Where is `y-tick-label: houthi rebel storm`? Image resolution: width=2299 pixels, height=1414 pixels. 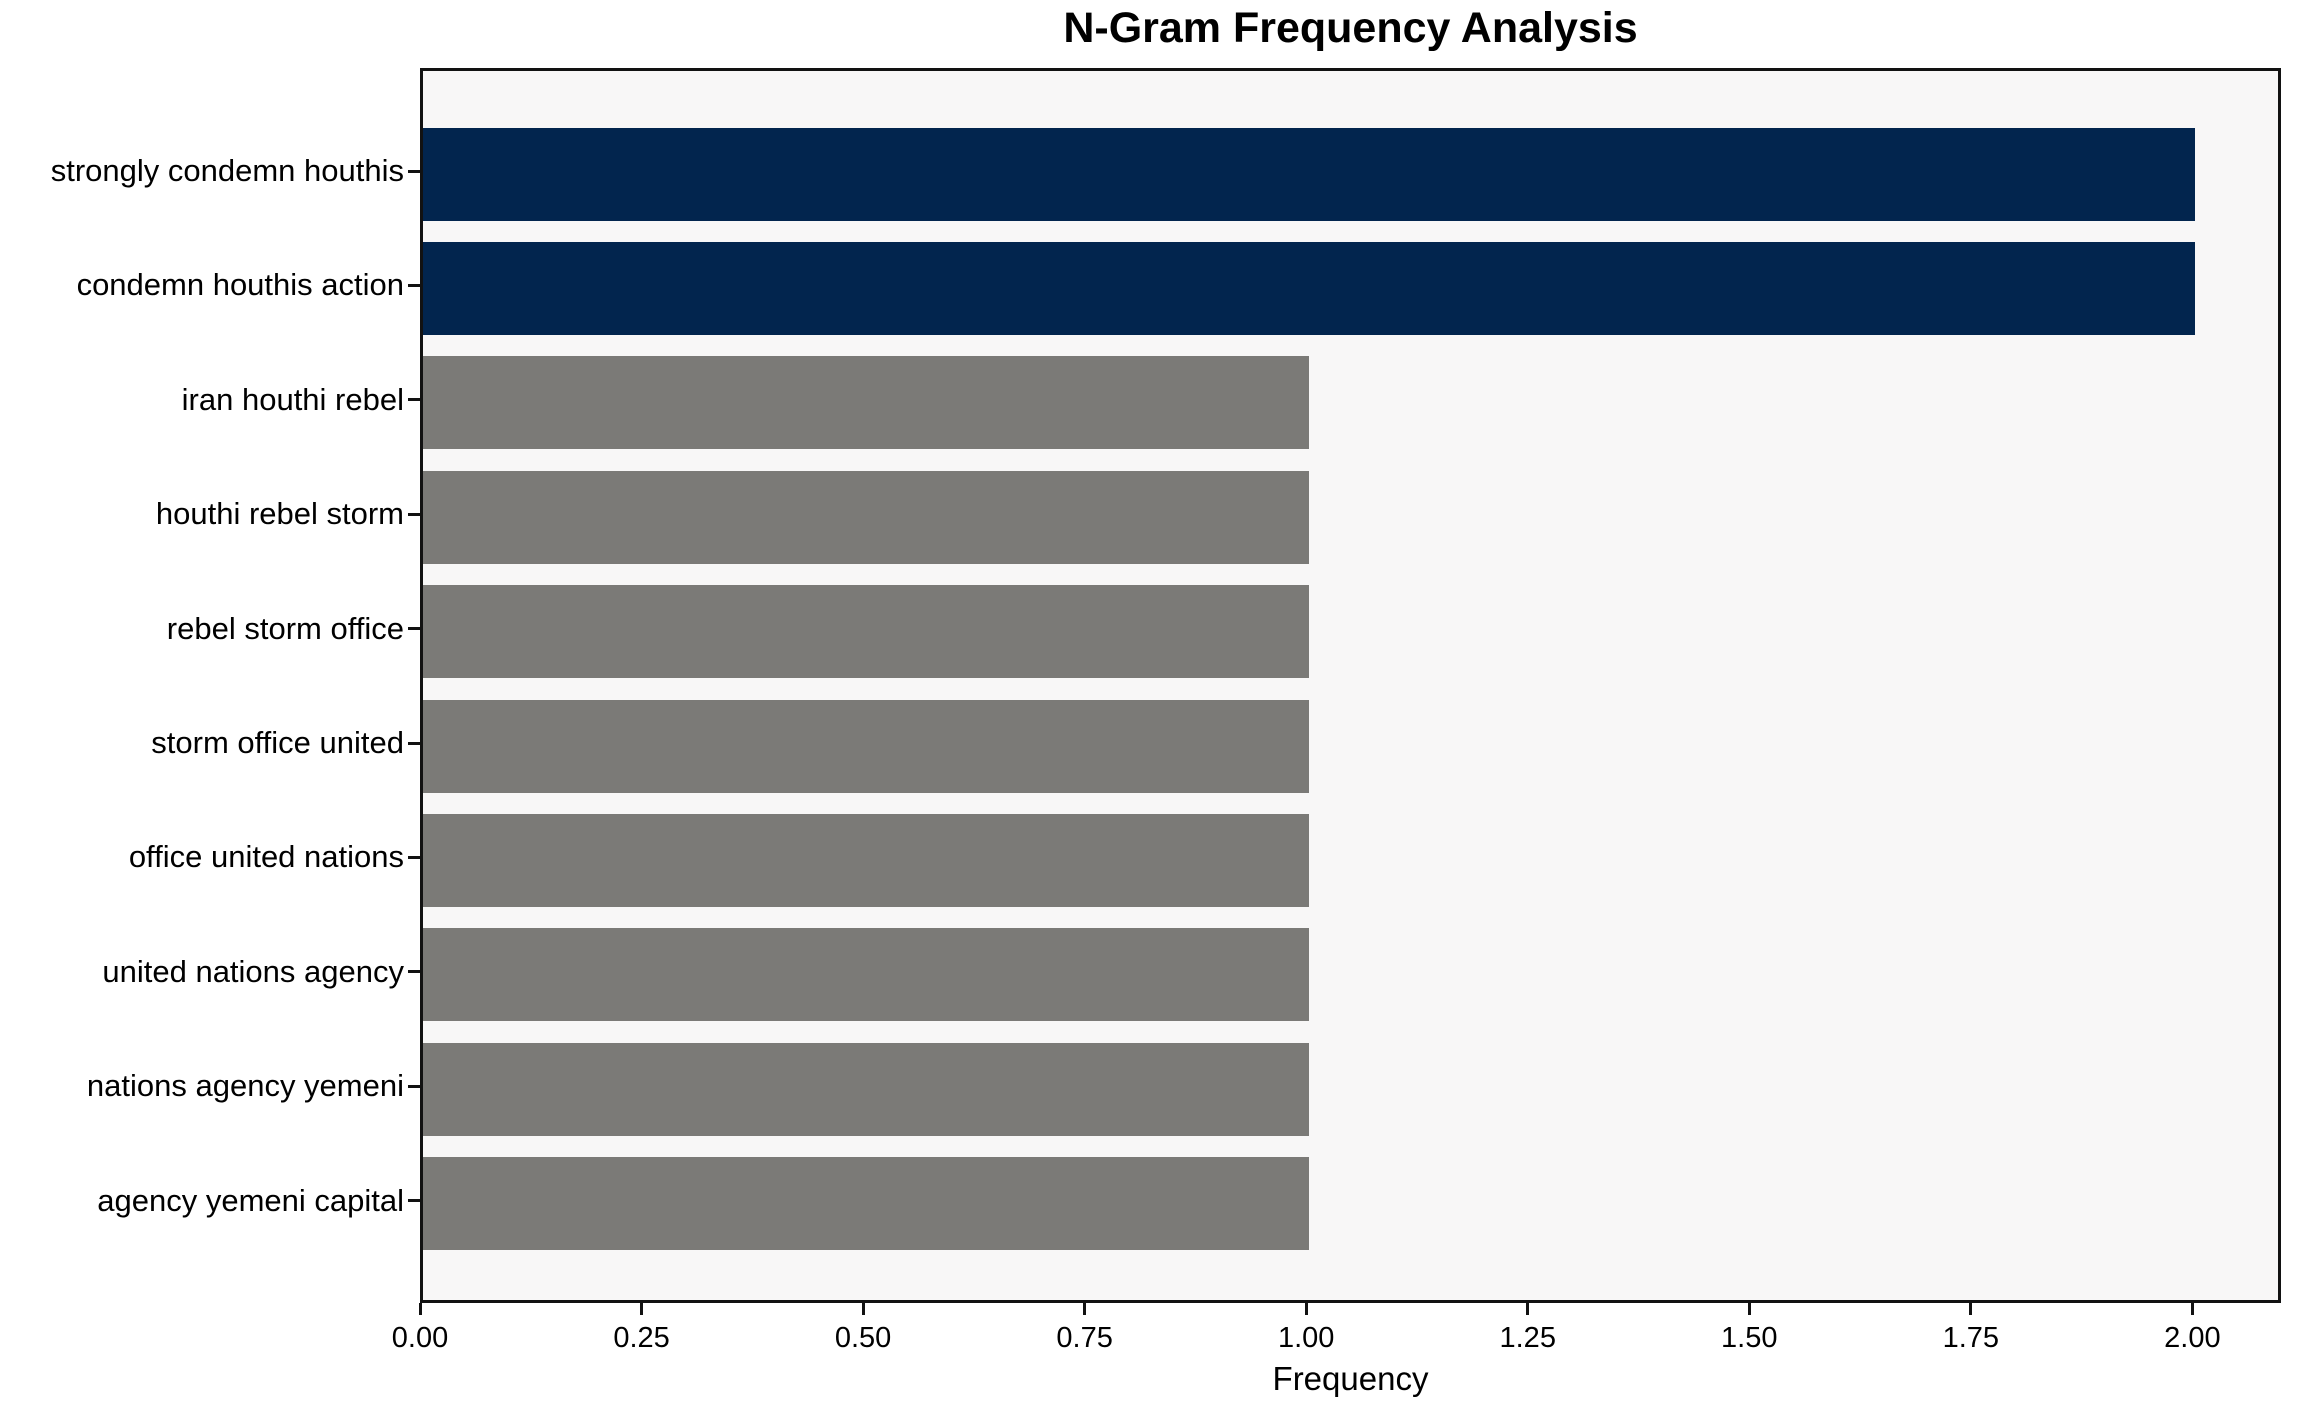 y-tick-label: houthi rebel storm is located at coordinates (279, 514).